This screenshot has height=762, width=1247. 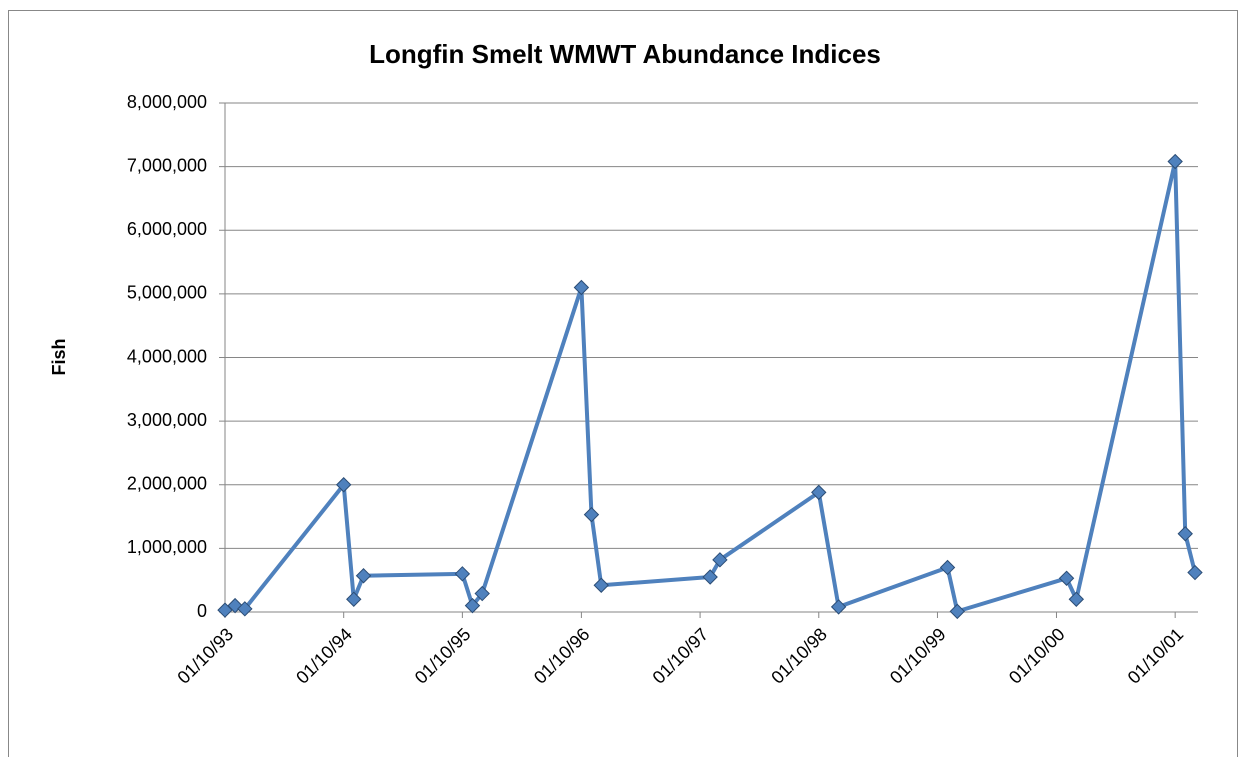 I want to click on y-tick-label: 0, so click(x=202, y=611).